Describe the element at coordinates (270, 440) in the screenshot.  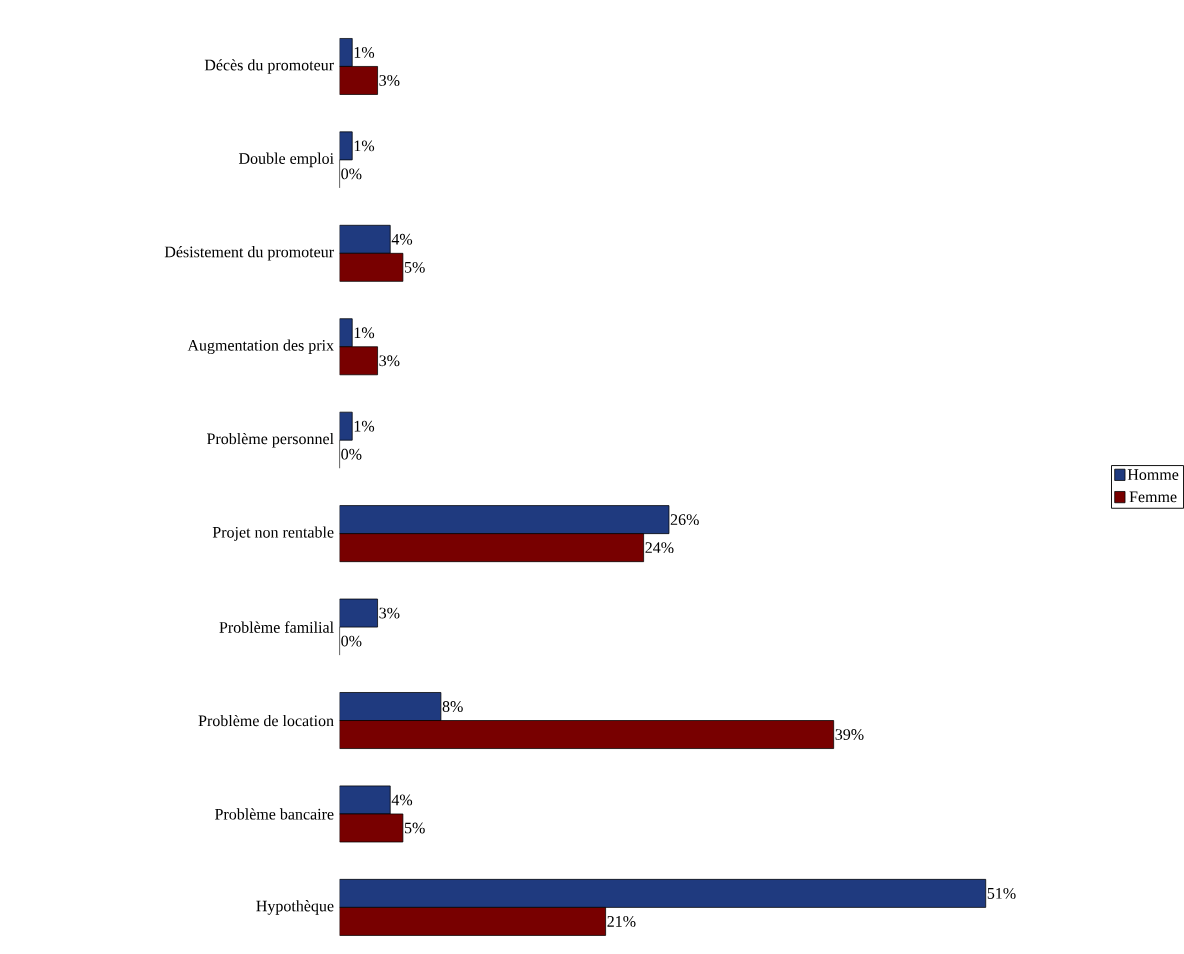
I see `y-tick-label: Problème personnel` at that location.